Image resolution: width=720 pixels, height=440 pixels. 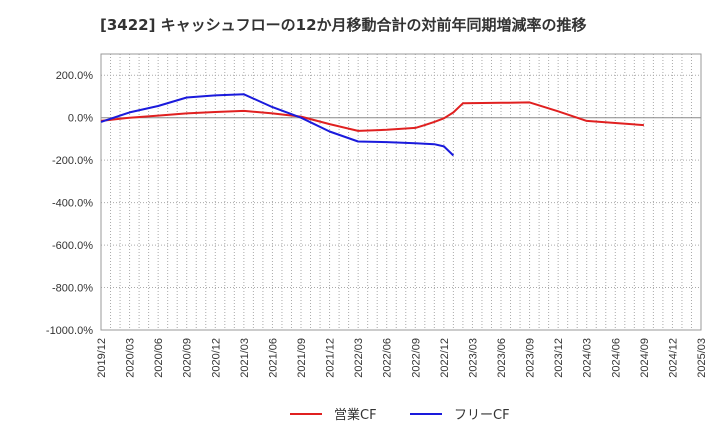 I want to click on y-tick-label: -200.0%, so click(x=72, y=161).